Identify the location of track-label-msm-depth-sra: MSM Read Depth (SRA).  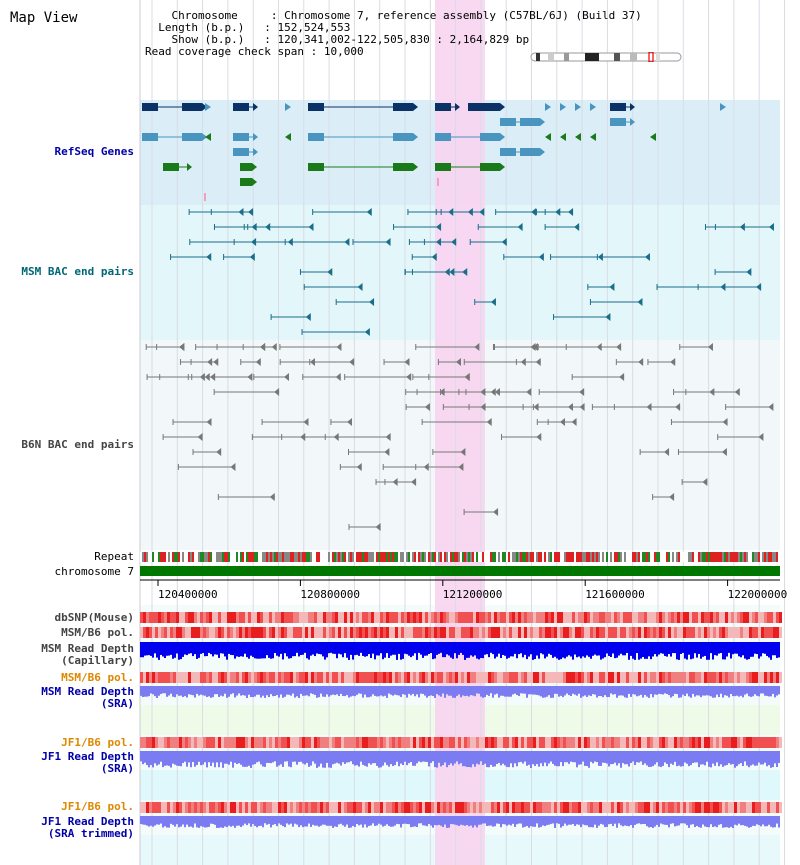
(87, 698).